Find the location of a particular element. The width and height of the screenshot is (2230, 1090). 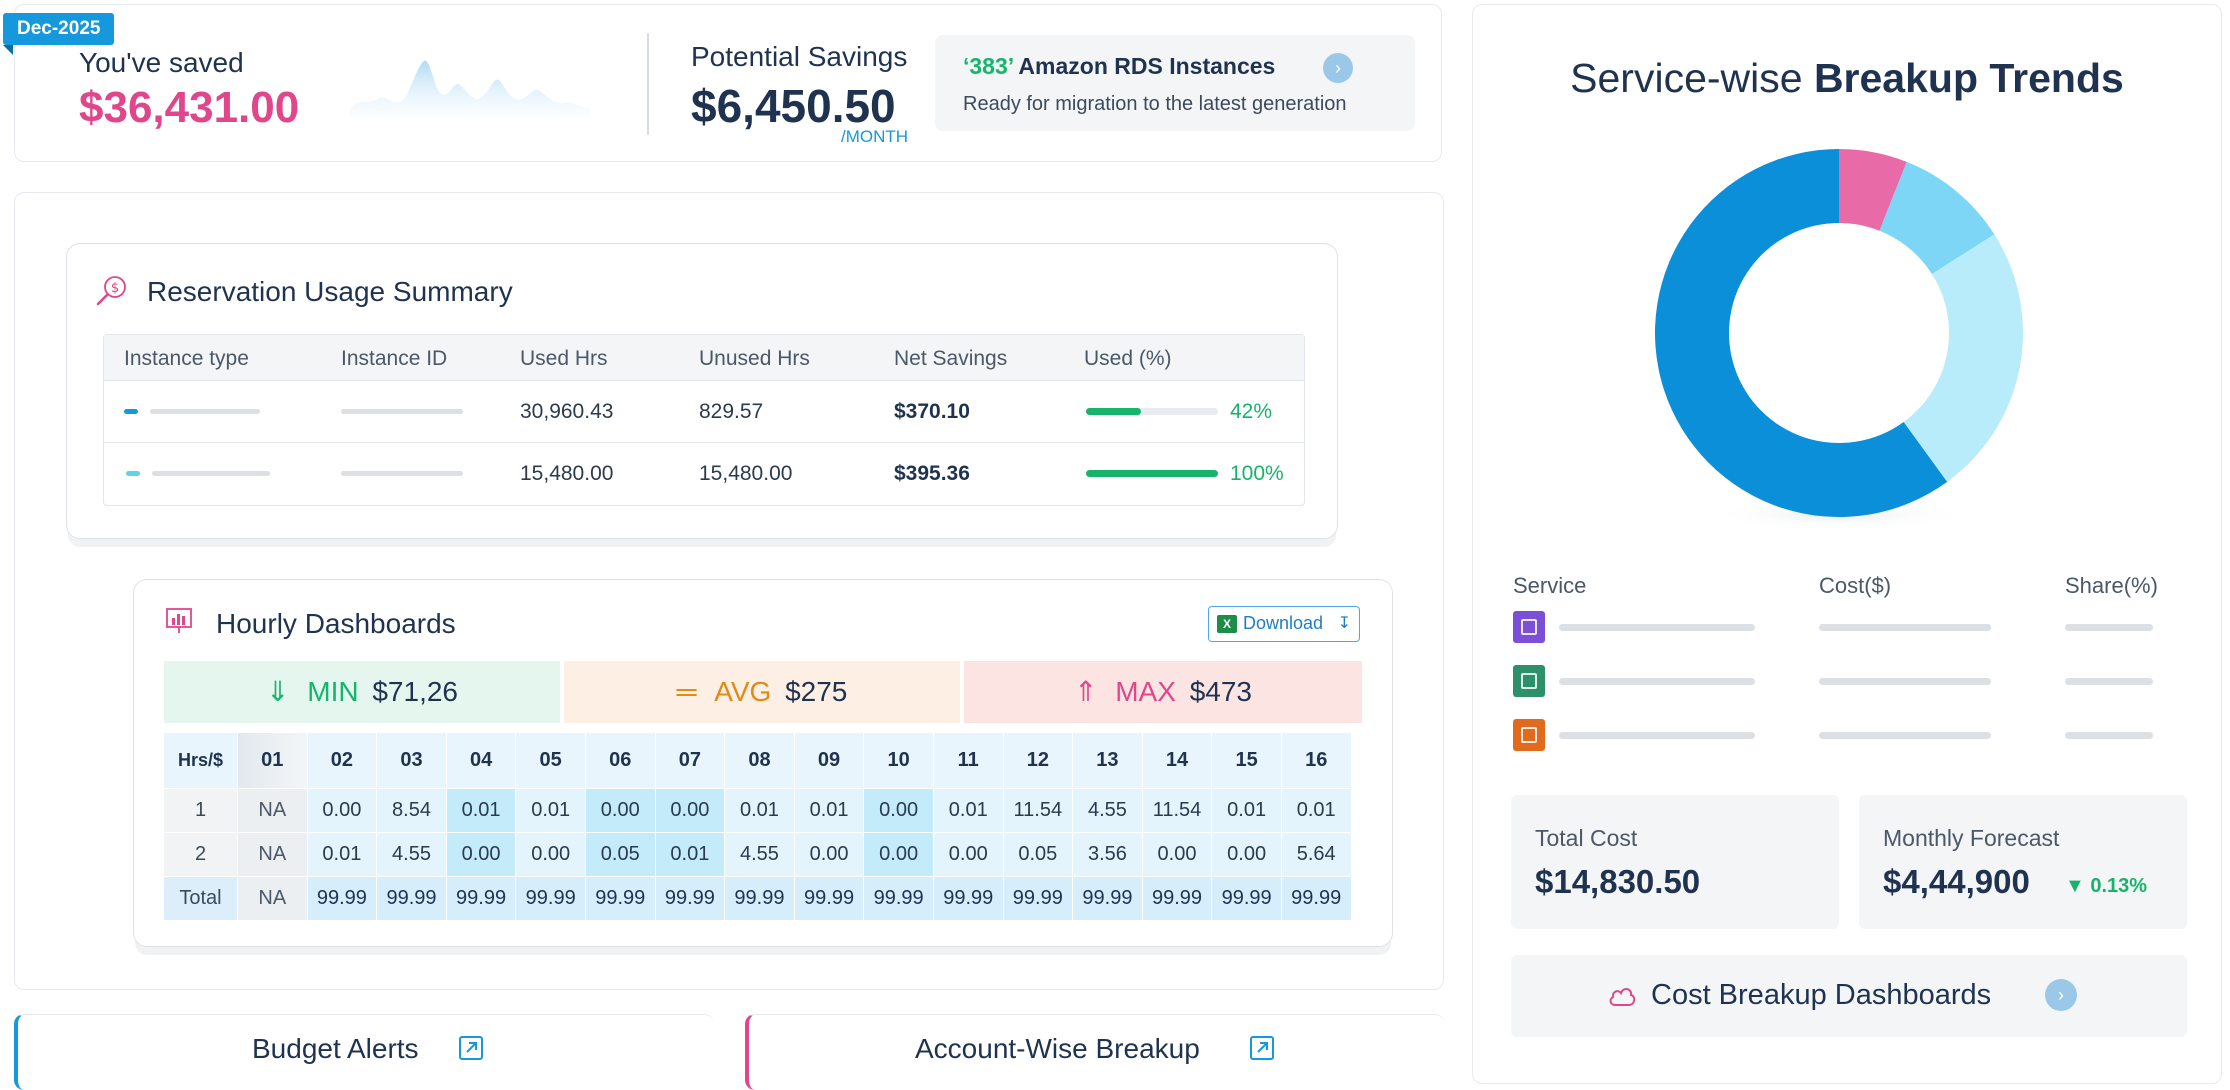

hour-cell: 0.05 is located at coordinates (1038, 855).